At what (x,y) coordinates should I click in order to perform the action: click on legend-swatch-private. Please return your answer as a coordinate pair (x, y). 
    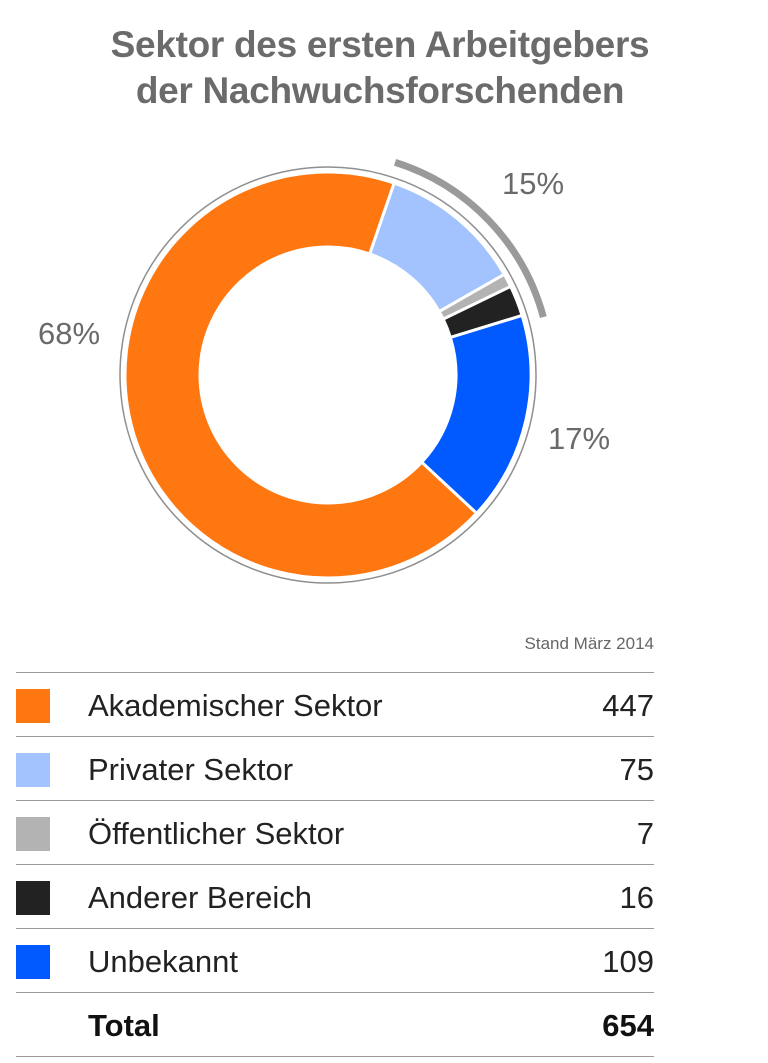
    Looking at the image, I should click on (33, 770).